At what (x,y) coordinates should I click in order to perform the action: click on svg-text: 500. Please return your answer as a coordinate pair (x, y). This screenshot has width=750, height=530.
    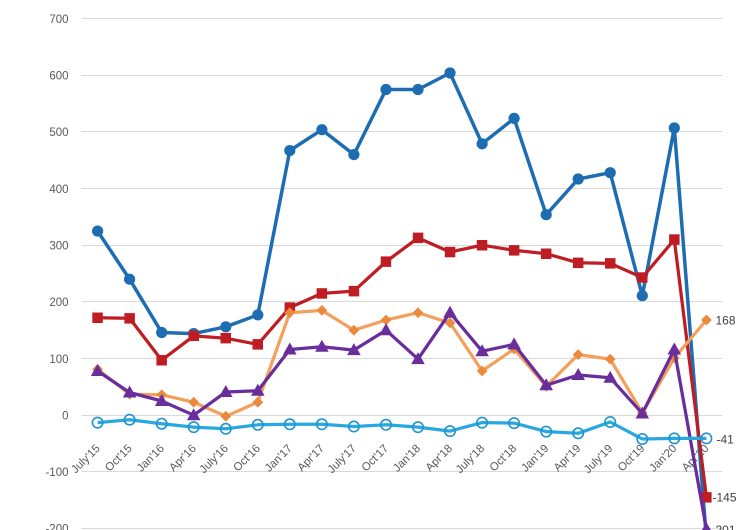
    Looking at the image, I should click on (58, 133).